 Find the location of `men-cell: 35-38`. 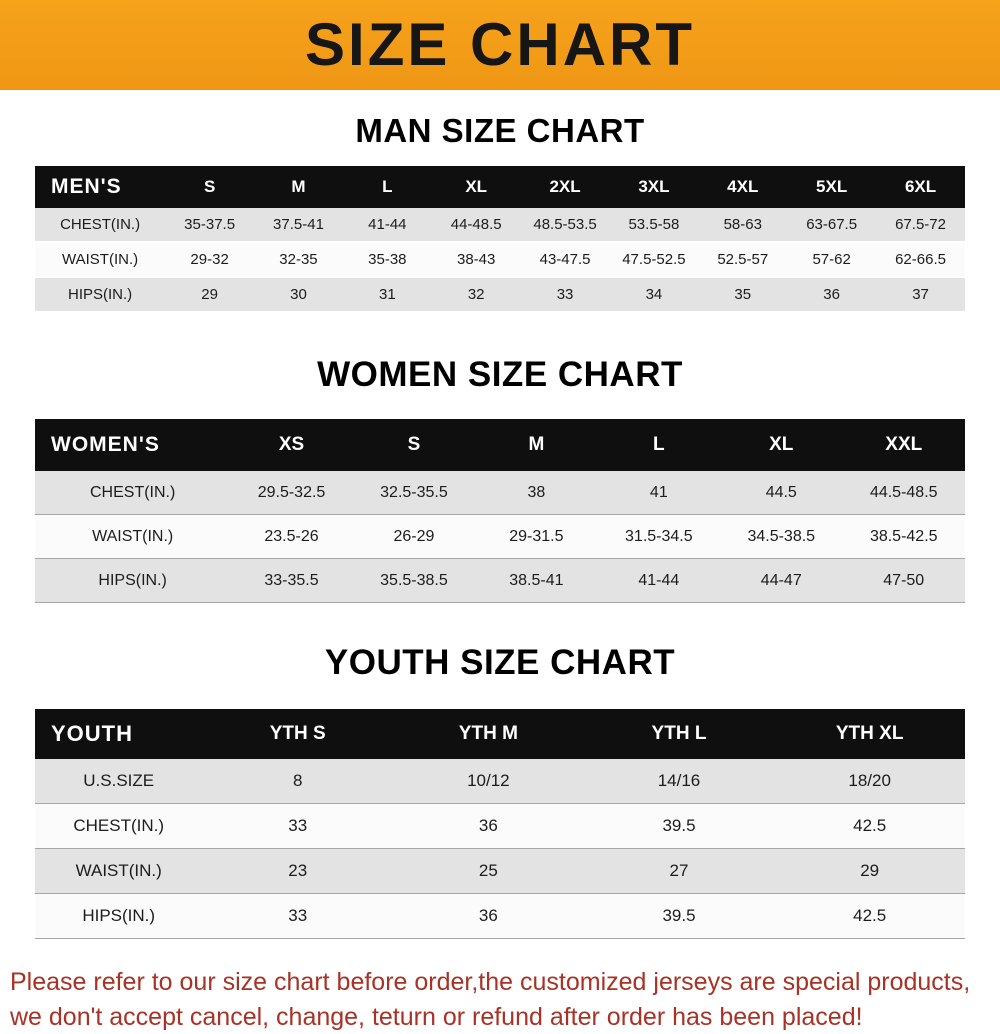

men-cell: 35-38 is located at coordinates (387, 259).